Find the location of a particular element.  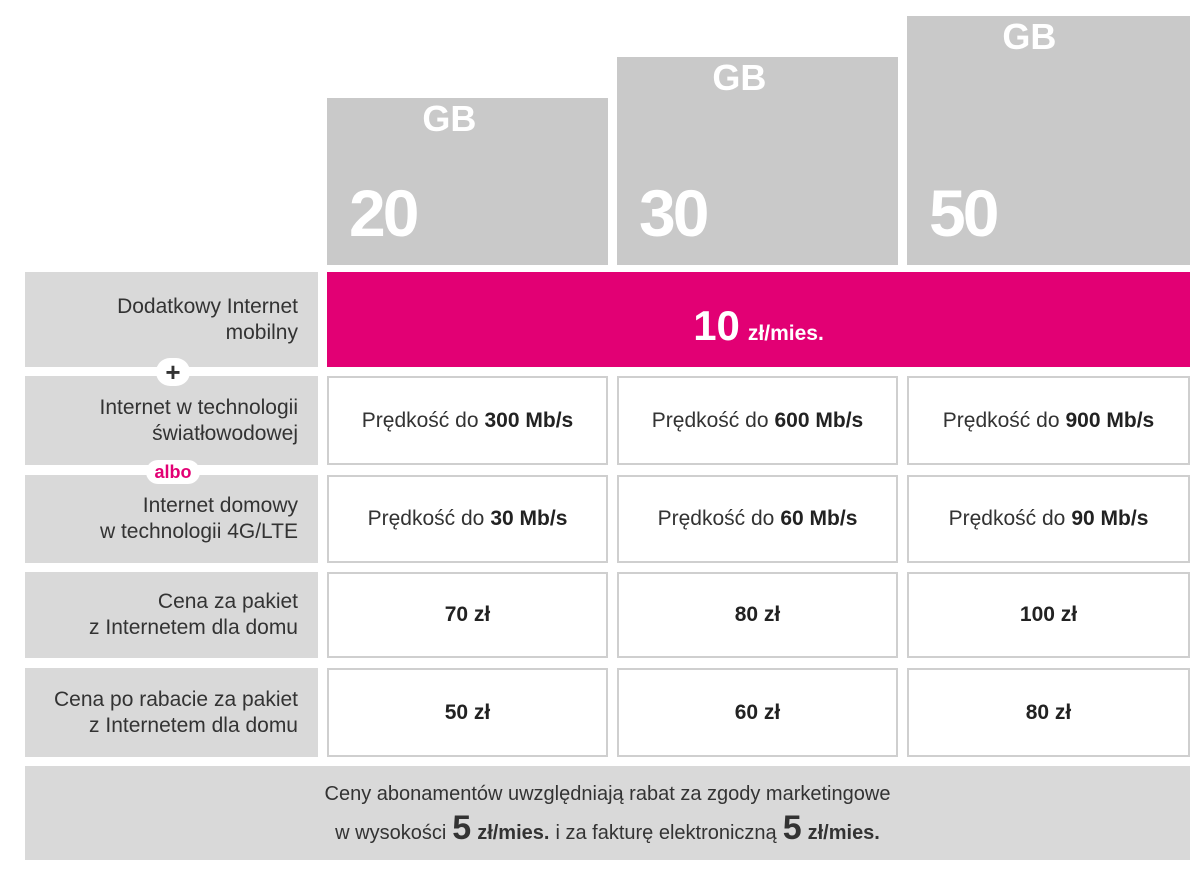

table-cell: 60 zł is located at coordinates (757, 712).